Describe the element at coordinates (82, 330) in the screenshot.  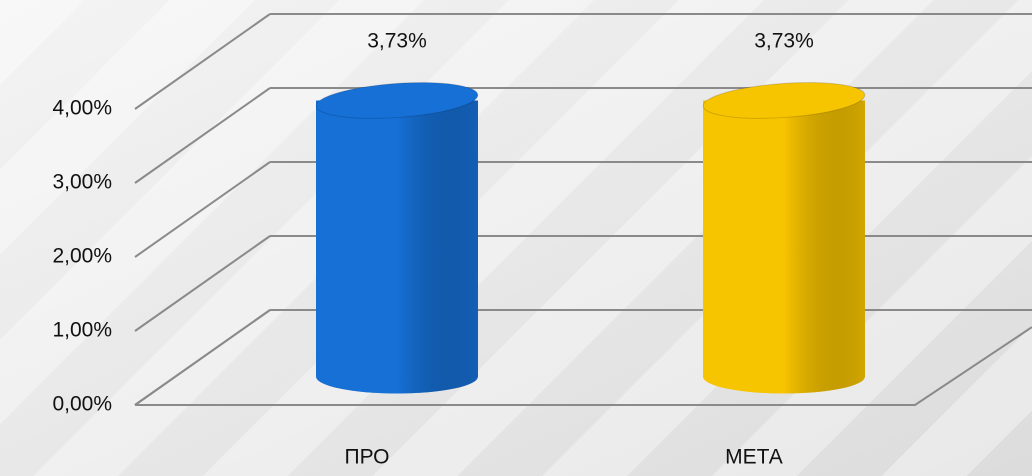
I see `y-tick-label: 1,00%` at that location.